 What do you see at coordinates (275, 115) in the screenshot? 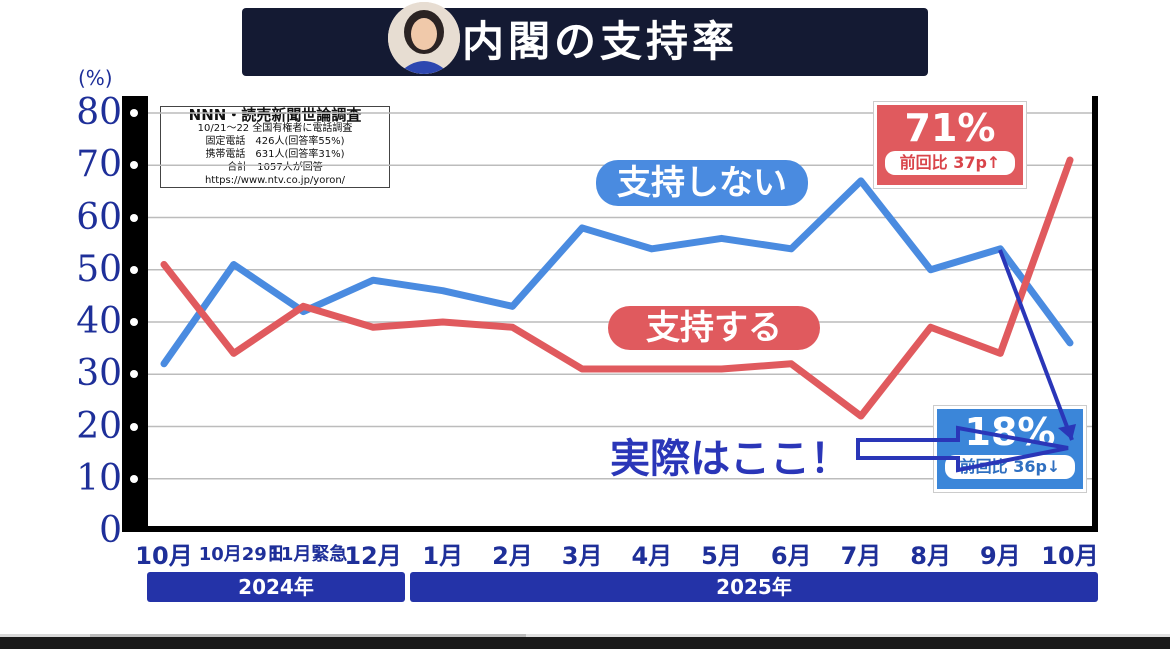
I see `source-title: NNN・読売新聞世論調査` at bounding box center [275, 115].